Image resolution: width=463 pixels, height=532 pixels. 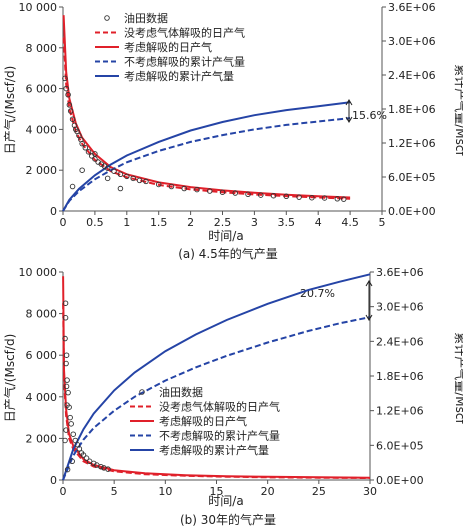 What do you see at coordinates (400, 411) in the screenshot?
I see `panel-b-ytick-right-label: 1.2E+06` at bounding box center [400, 411].